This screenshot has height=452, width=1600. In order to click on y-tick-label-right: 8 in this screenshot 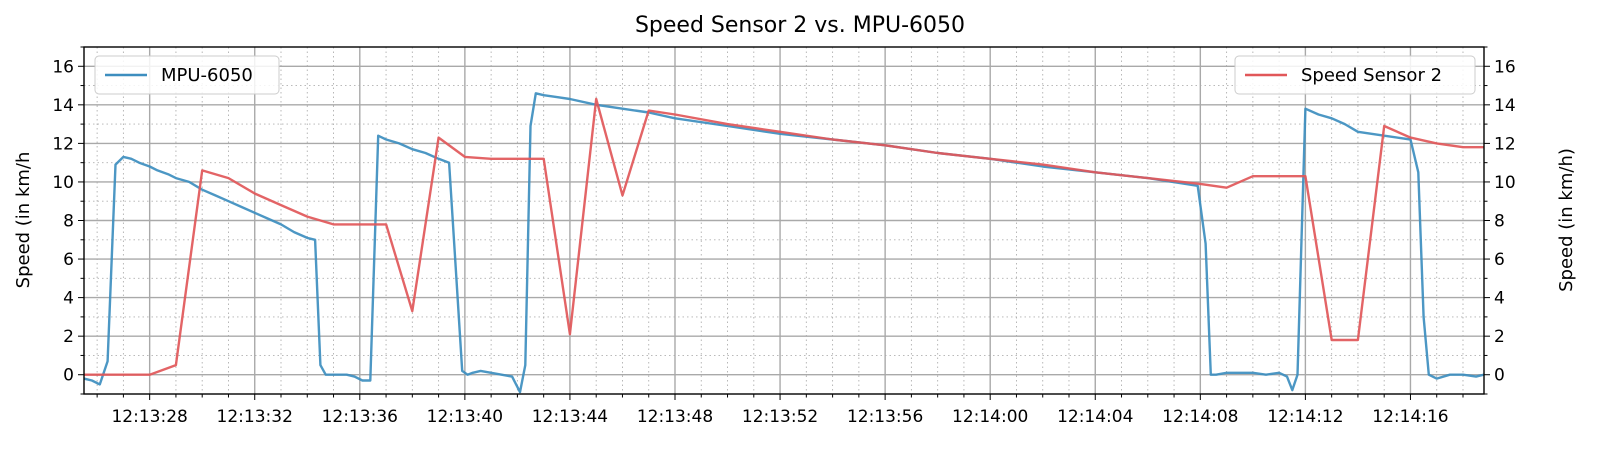, I will do `click(1499, 222)`.